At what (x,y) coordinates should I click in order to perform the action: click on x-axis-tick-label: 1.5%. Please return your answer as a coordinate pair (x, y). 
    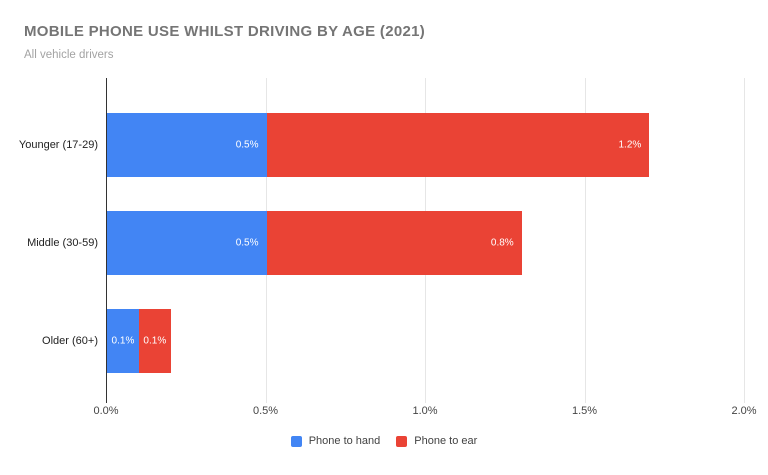
    Looking at the image, I should click on (584, 411).